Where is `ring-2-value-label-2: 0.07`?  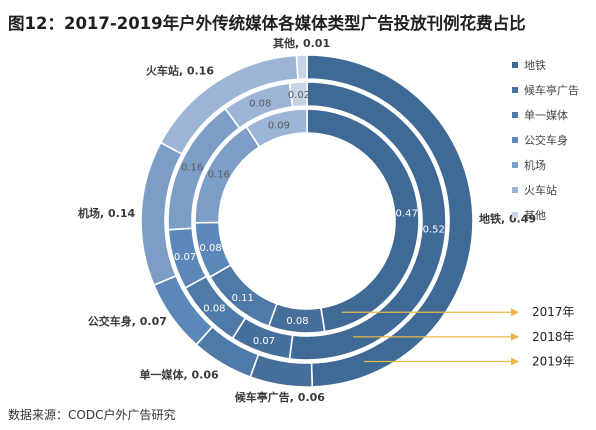 ring-2-value-label-2: 0.07 is located at coordinates (264, 341).